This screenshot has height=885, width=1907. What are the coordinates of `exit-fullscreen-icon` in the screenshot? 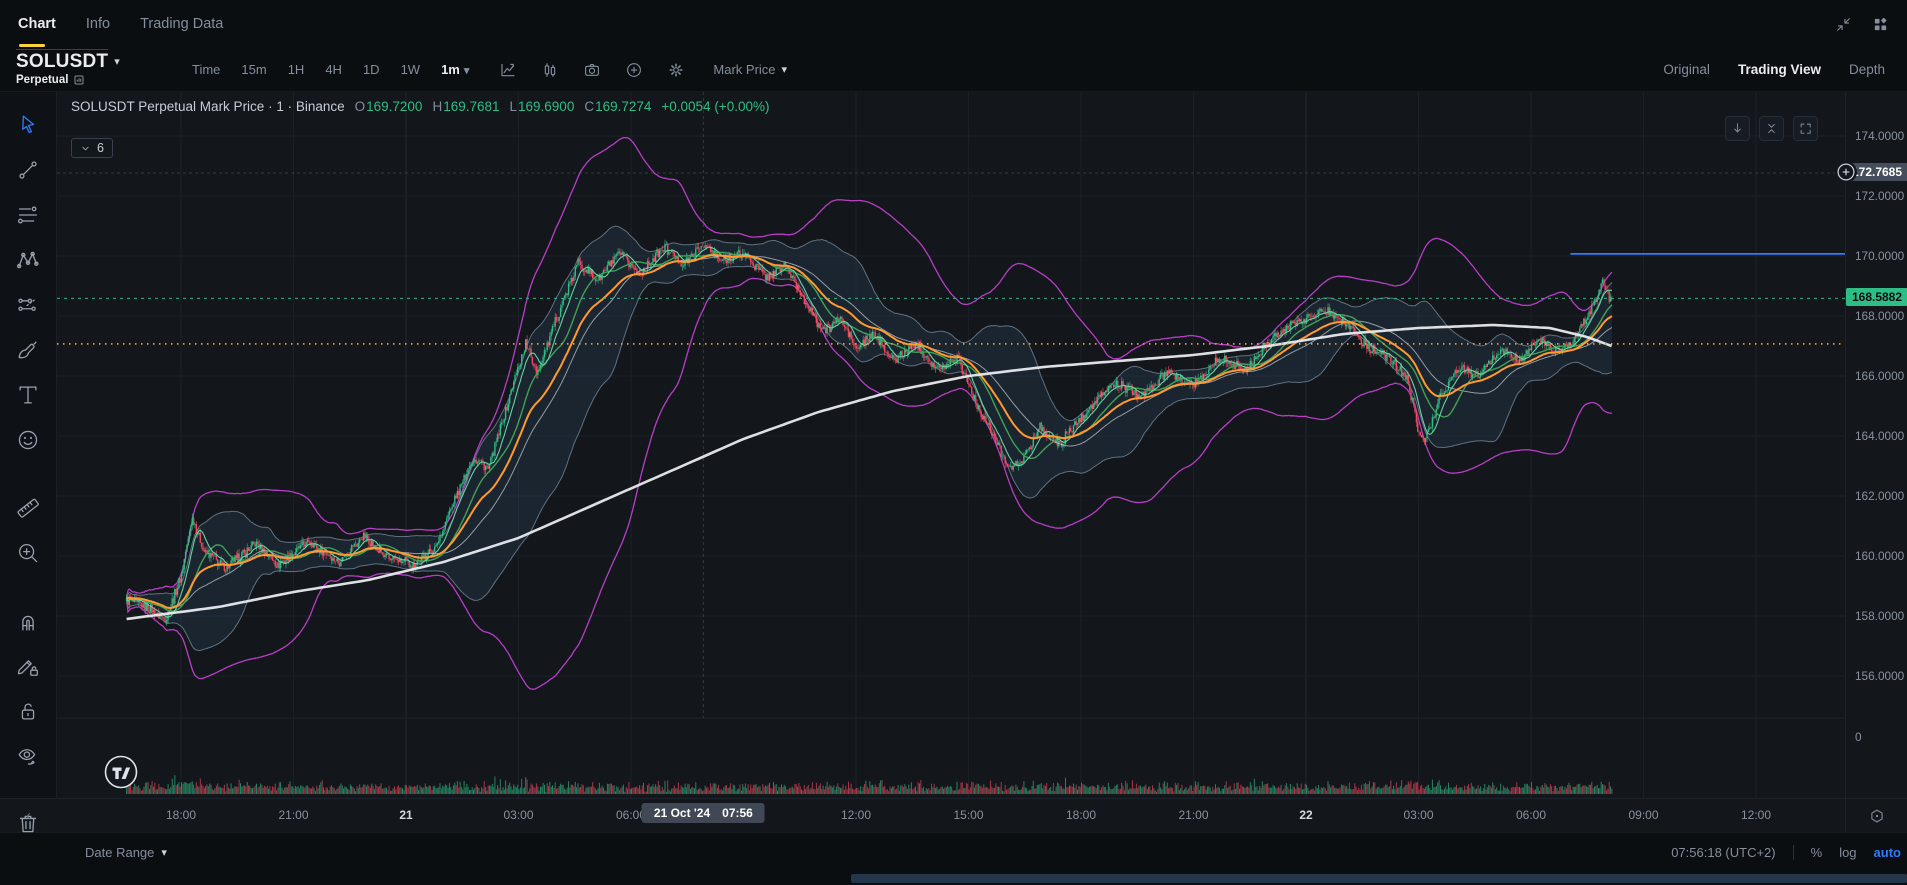 It's located at (1843, 24).